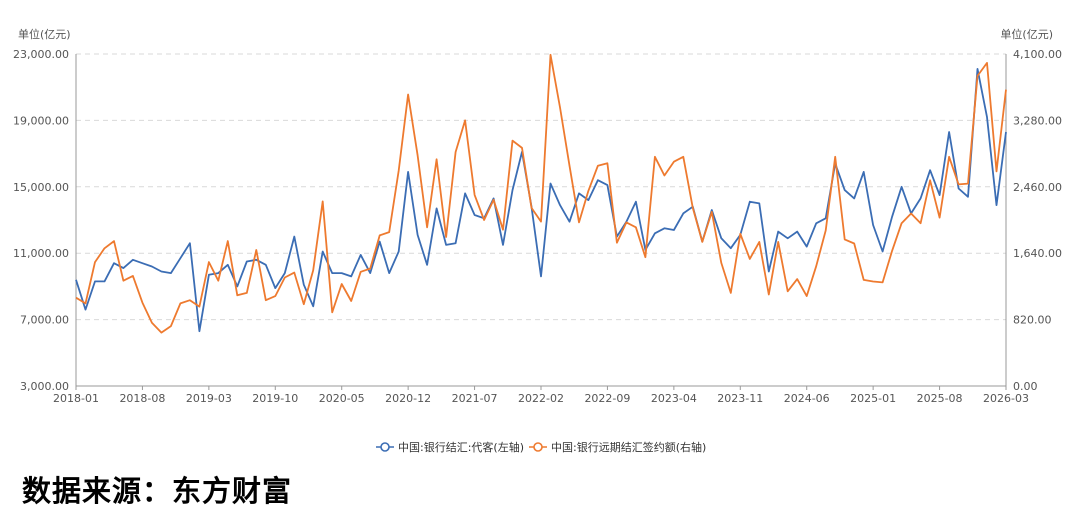 This screenshot has width=1080, height=518. What do you see at coordinates (1032, 320) in the screenshot?
I see `right-tick-label: 820.00` at bounding box center [1032, 320].